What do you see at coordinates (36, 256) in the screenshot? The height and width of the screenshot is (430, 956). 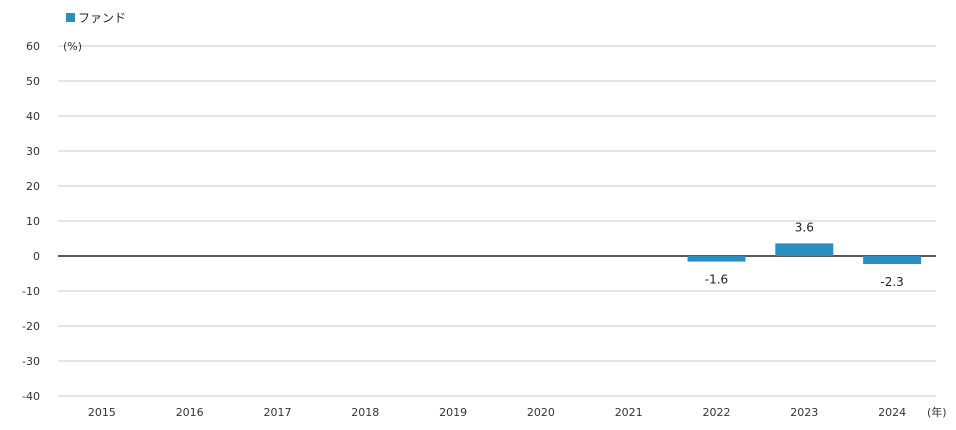 I see `y-tick-label: 0` at bounding box center [36, 256].